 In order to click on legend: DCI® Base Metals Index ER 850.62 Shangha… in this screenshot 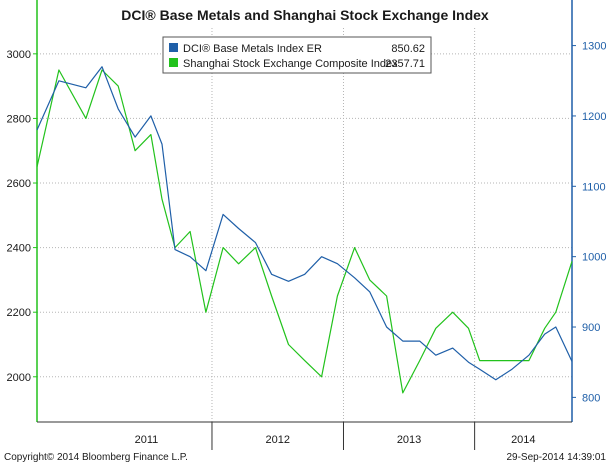, I will do `click(297, 55)`.